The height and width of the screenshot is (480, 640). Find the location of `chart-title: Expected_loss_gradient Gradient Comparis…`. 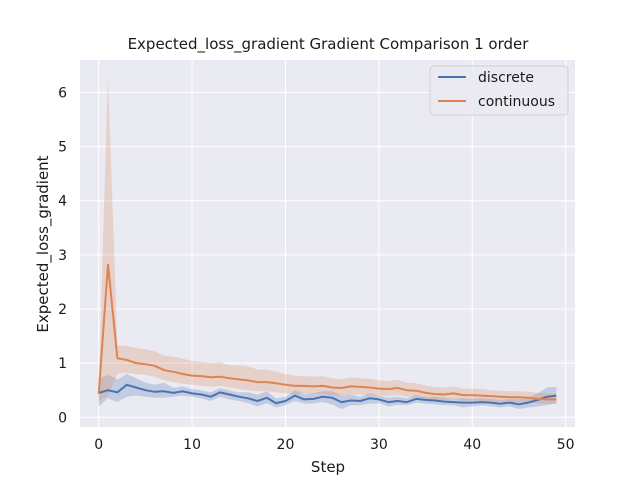

chart-title: Expected_loss_gradient Gradient Comparis… is located at coordinates (329, 44).